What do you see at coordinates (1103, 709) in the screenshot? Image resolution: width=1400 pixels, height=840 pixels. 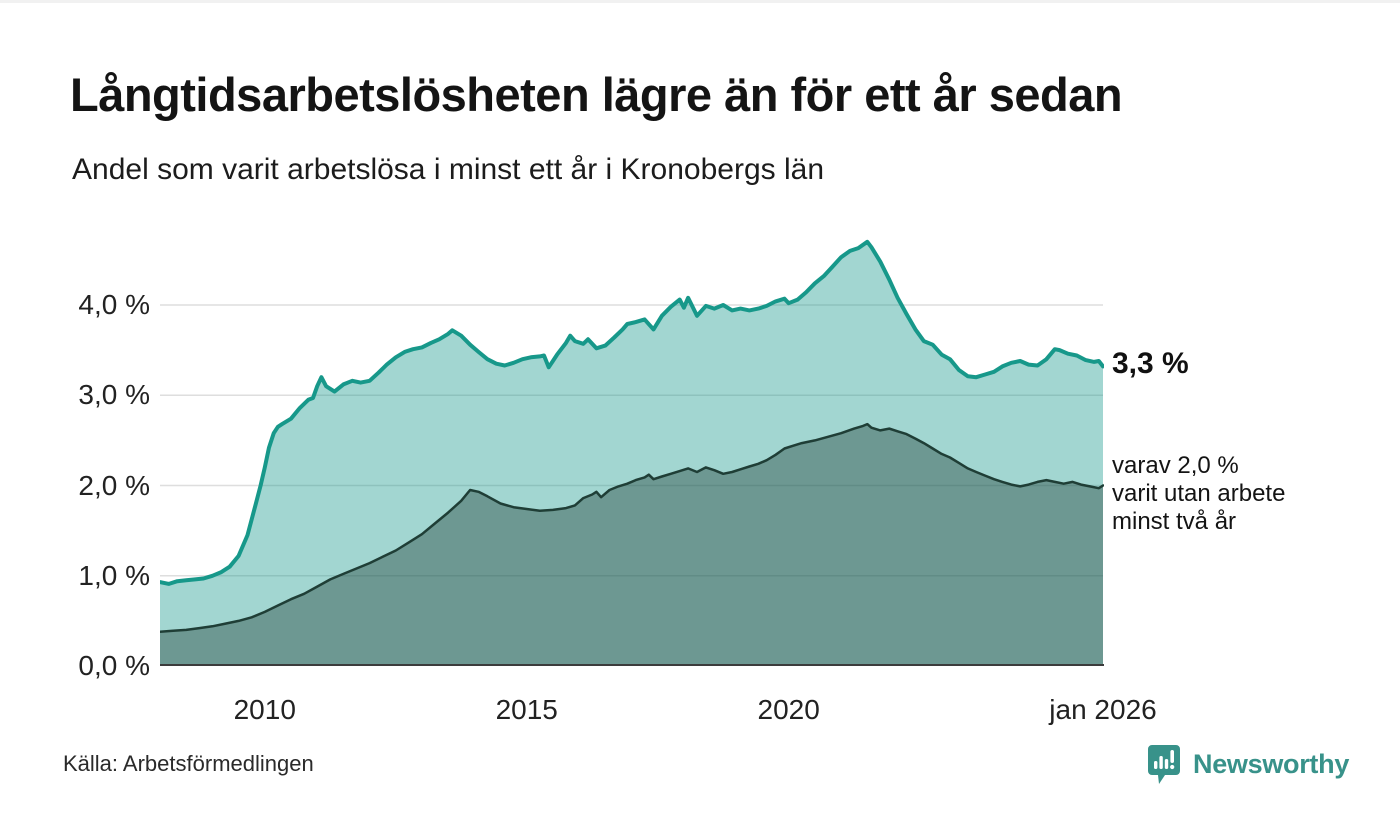 I see `x-tick-label: jan 2026` at bounding box center [1103, 709].